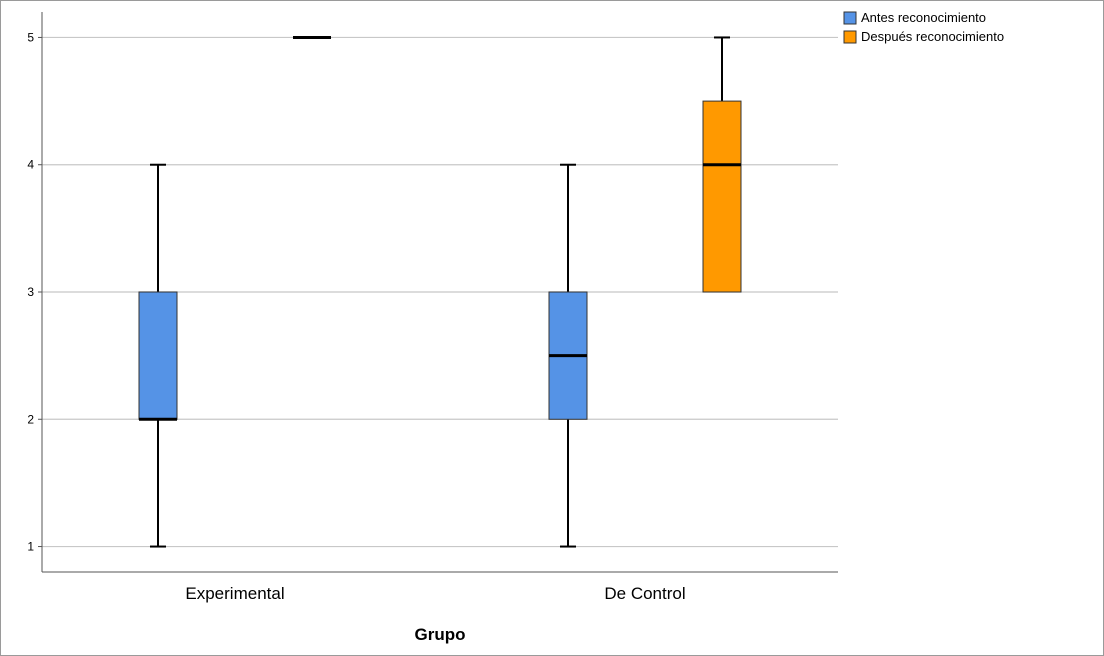  Describe the element at coordinates (932, 36) in the screenshot. I see `legend-label: Después reconocimiento` at that location.